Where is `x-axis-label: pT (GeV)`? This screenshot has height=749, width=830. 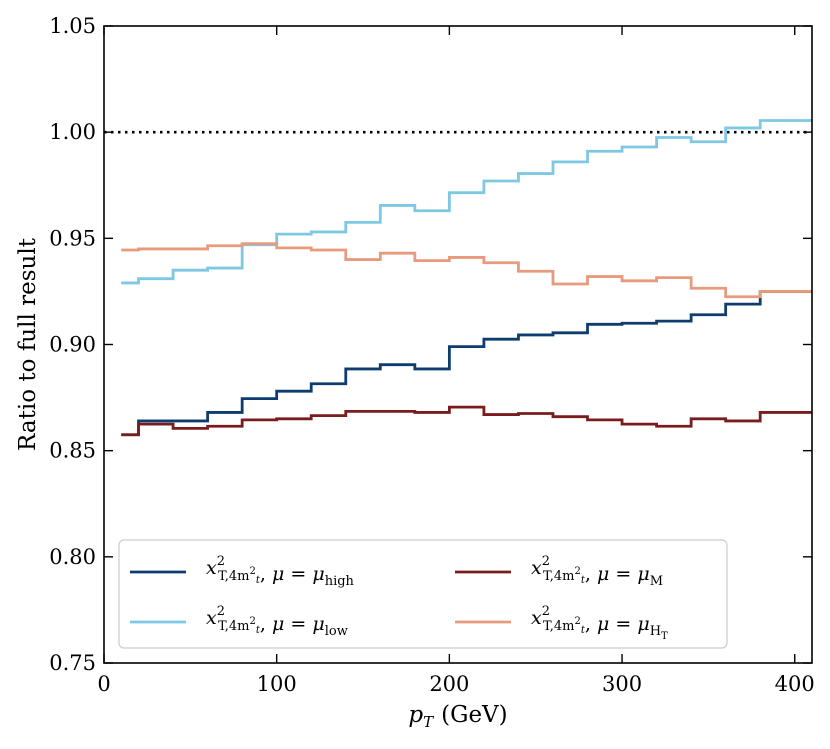
x-axis-label: pT (GeV) is located at coordinates (457, 716).